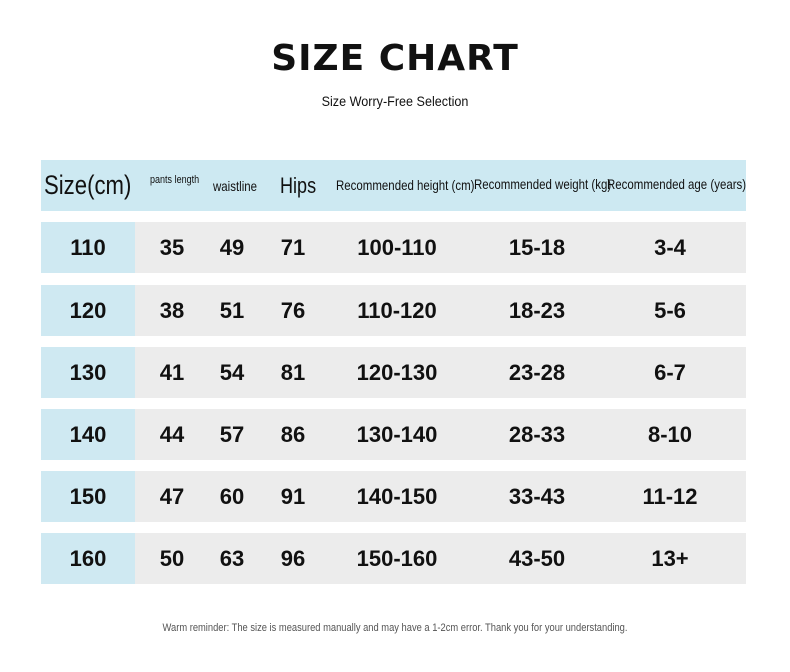 The height and width of the screenshot is (672, 790). Describe the element at coordinates (293, 372) in the screenshot. I see `cell-hips: 81` at that location.